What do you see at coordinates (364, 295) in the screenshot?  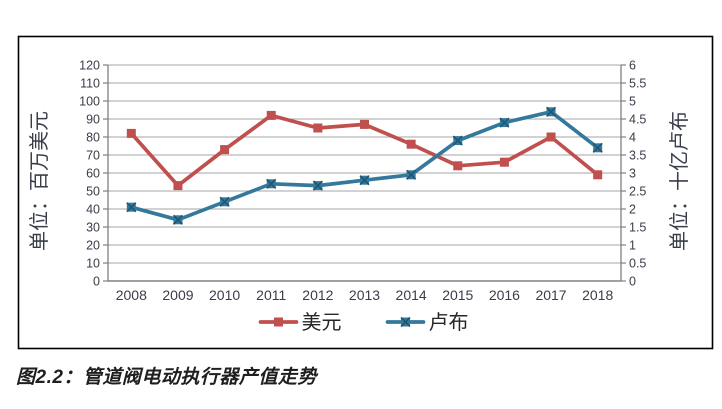 I see `x-axis-tick-label: 2013` at bounding box center [364, 295].